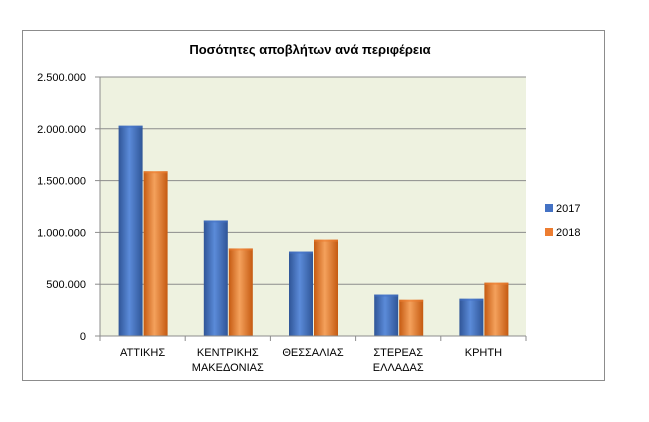 The image size is (649, 422). I want to click on y-tick-label: 0, so click(83, 337).